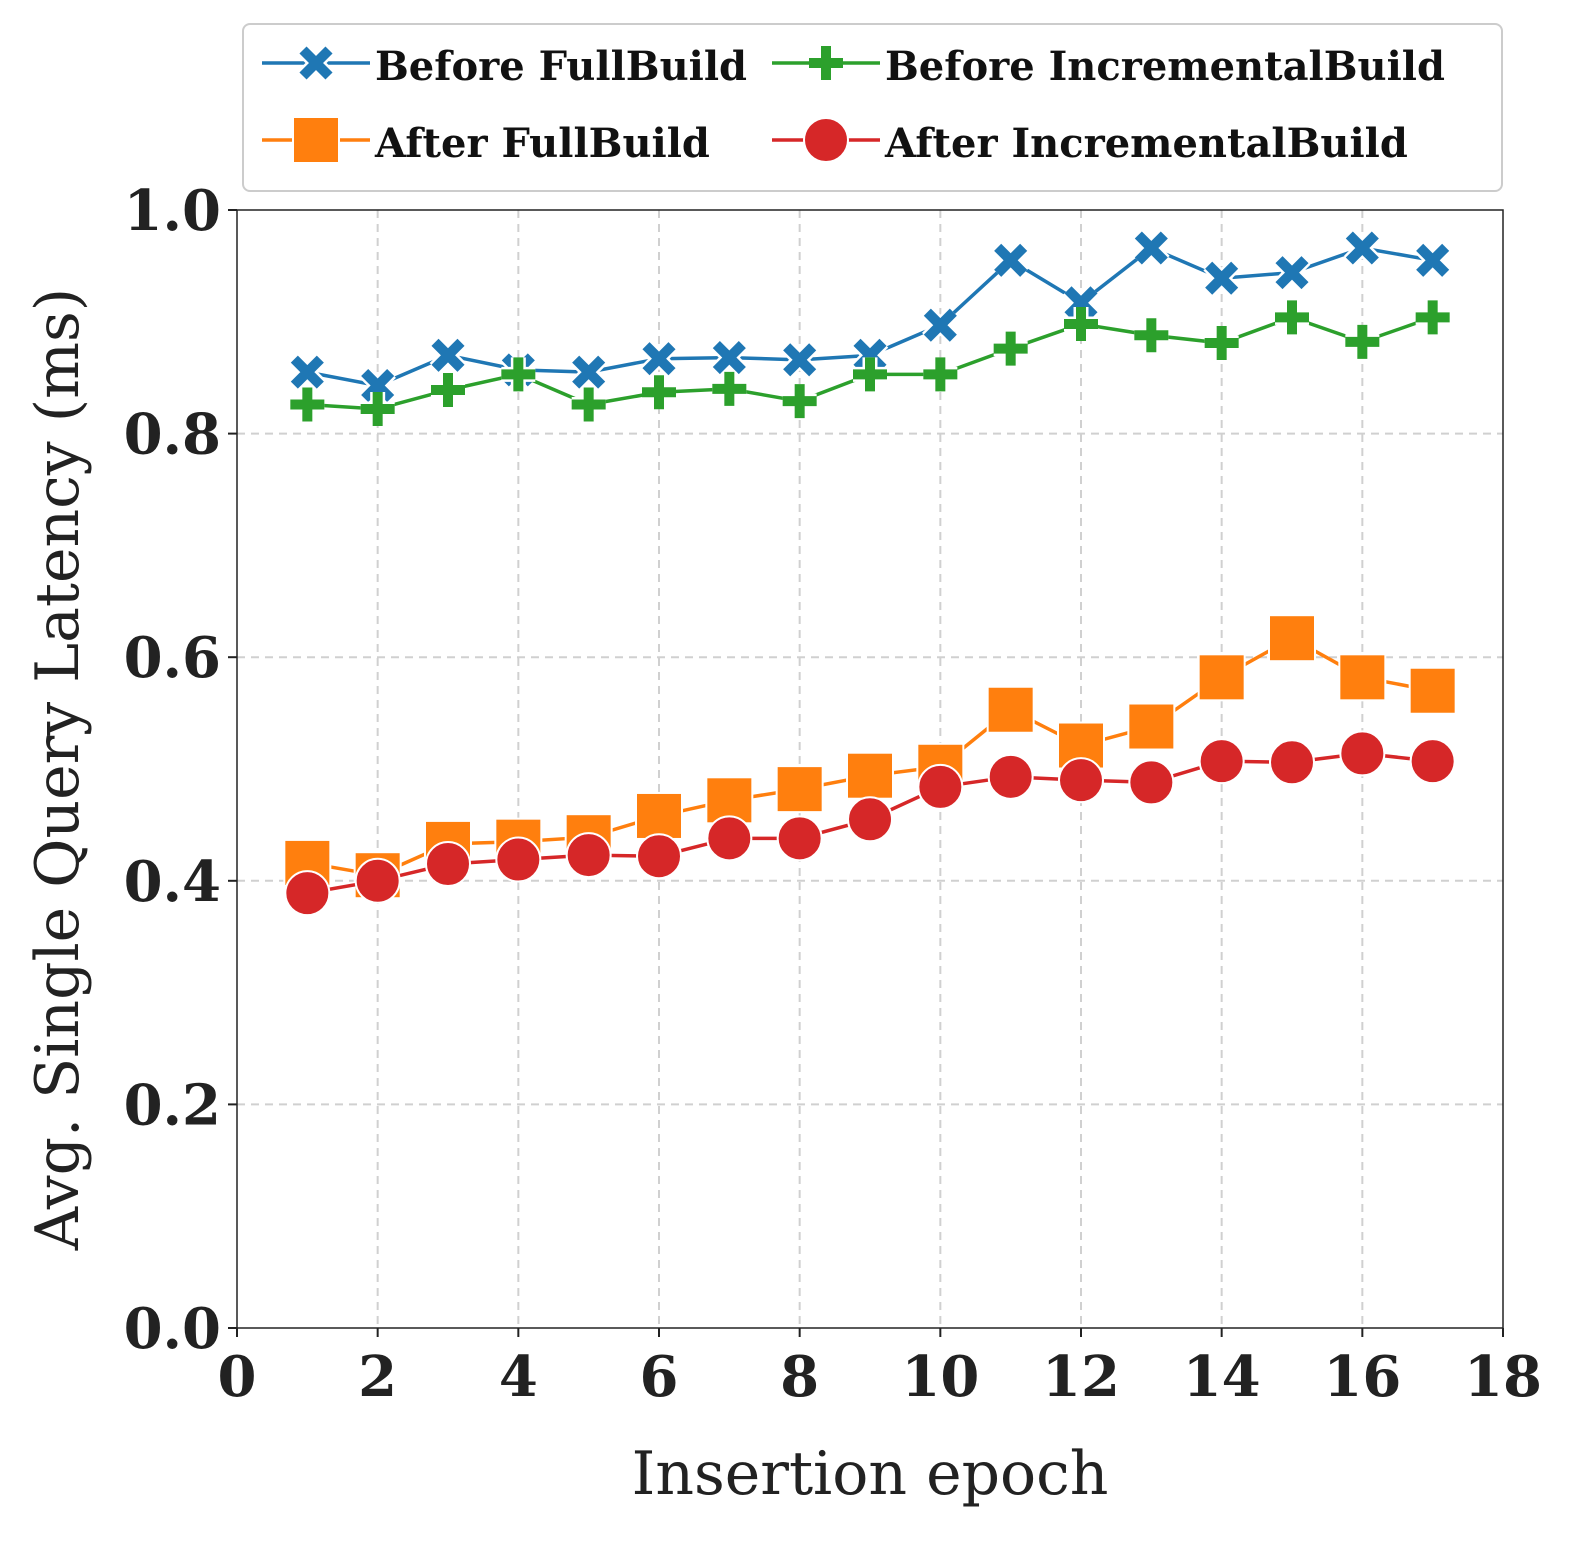 This screenshot has width=1579, height=1547. What do you see at coordinates (518, 1377) in the screenshot?
I see `x-tick-label: 4` at bounding box center [518, 1377].